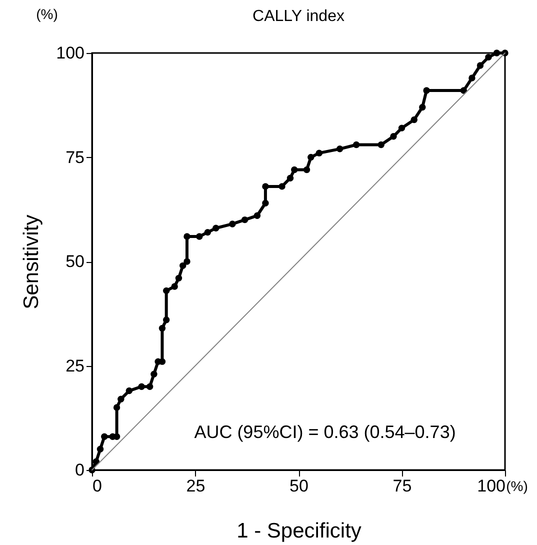  I want to click on x-axis-title: 1 - Specificity, so click(299, 531).